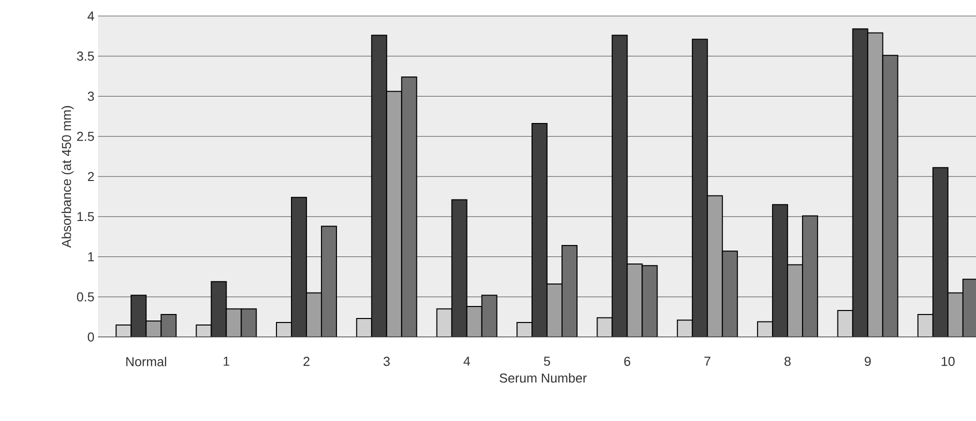 The width and height of the screenshot is (976, 421). What do you see at coordinates (543, 378) in the screenshot?
I see `x-axis-title: Serum Number` at bounding box center [543, 378].